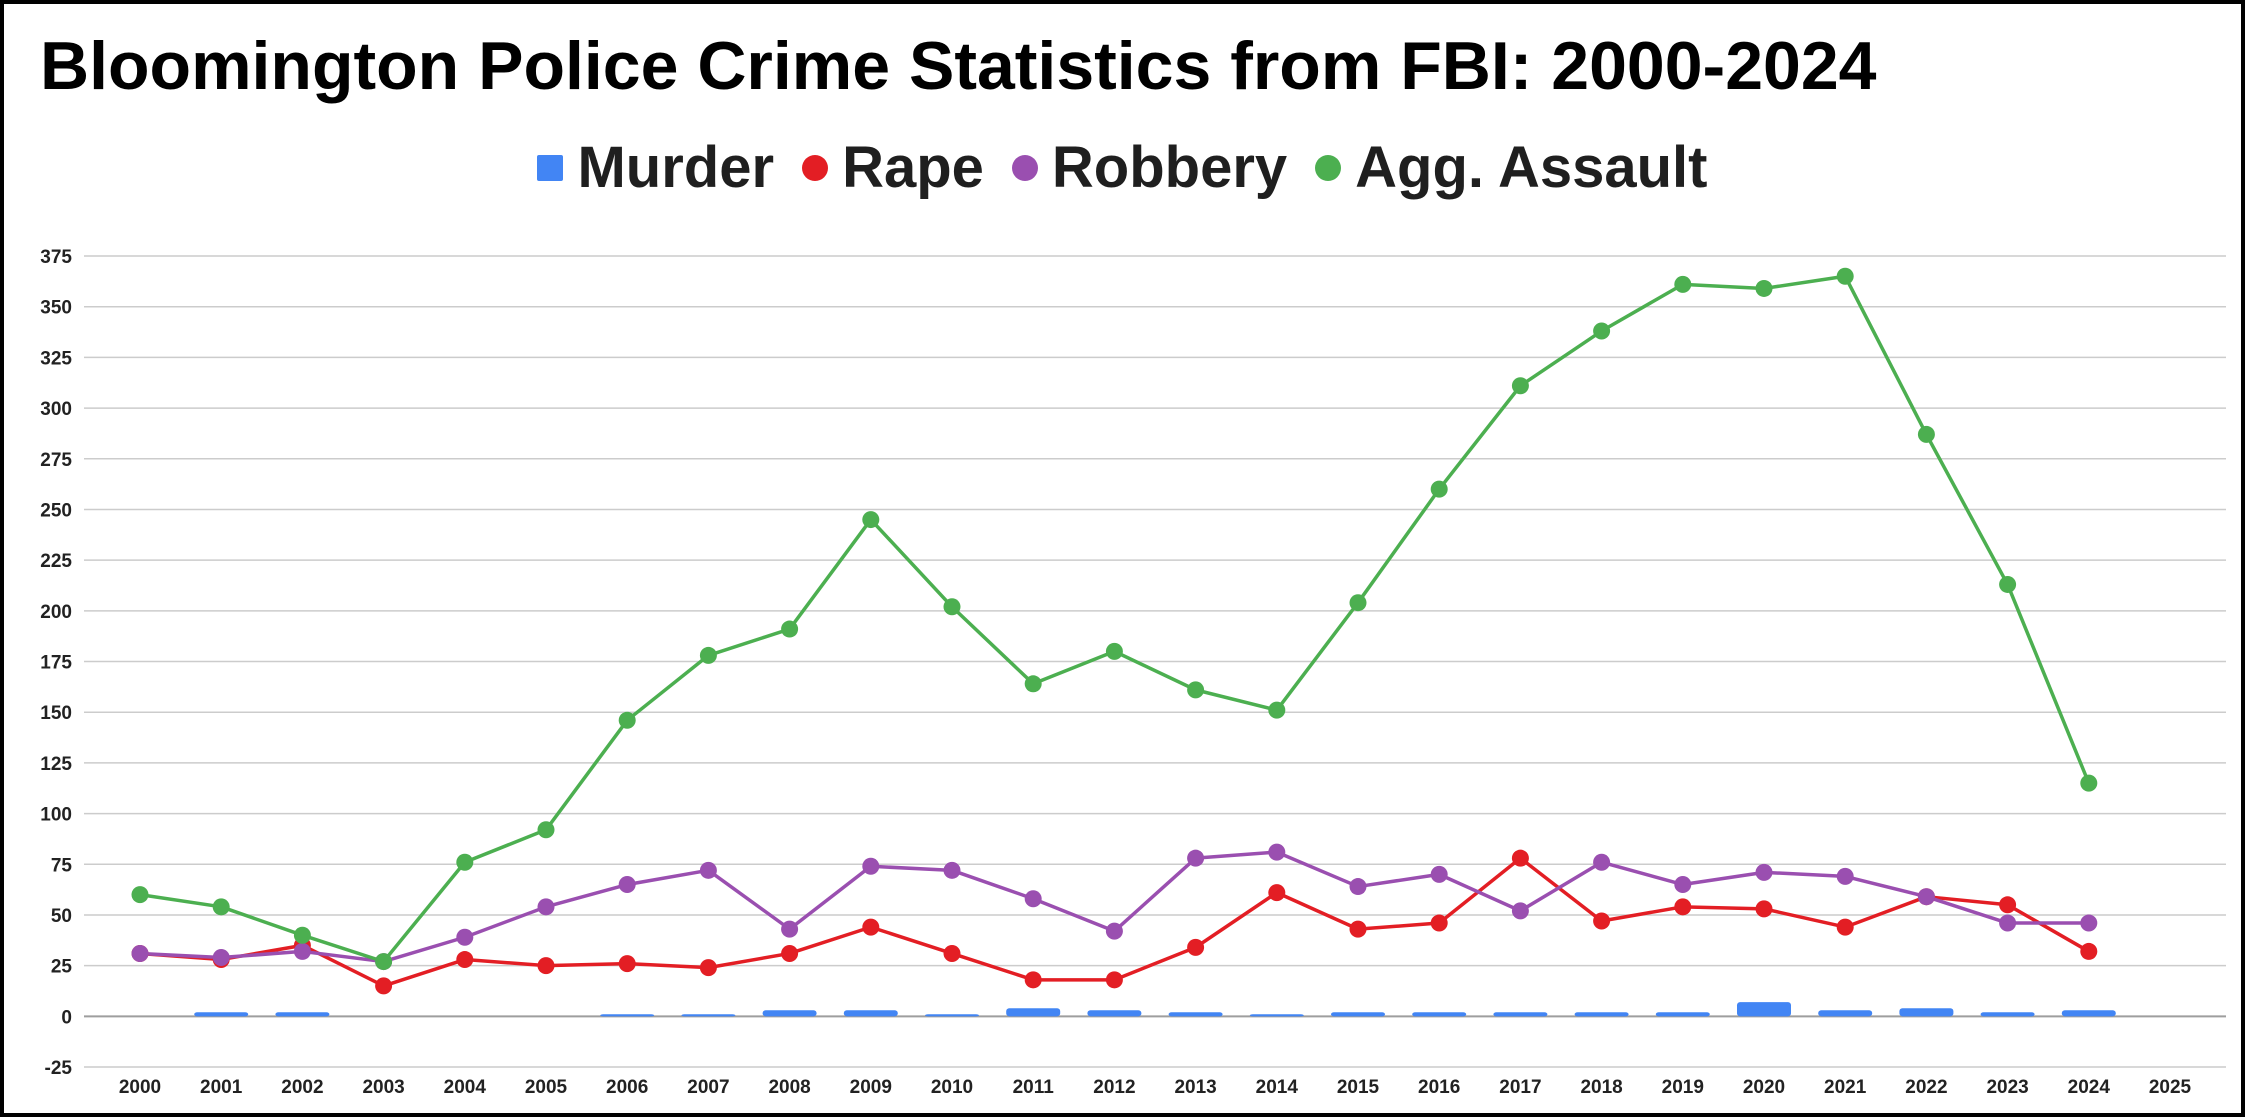  Describe the element at coordinates (1114, 907) in the screenshot. I see `line-robbery` at that location.